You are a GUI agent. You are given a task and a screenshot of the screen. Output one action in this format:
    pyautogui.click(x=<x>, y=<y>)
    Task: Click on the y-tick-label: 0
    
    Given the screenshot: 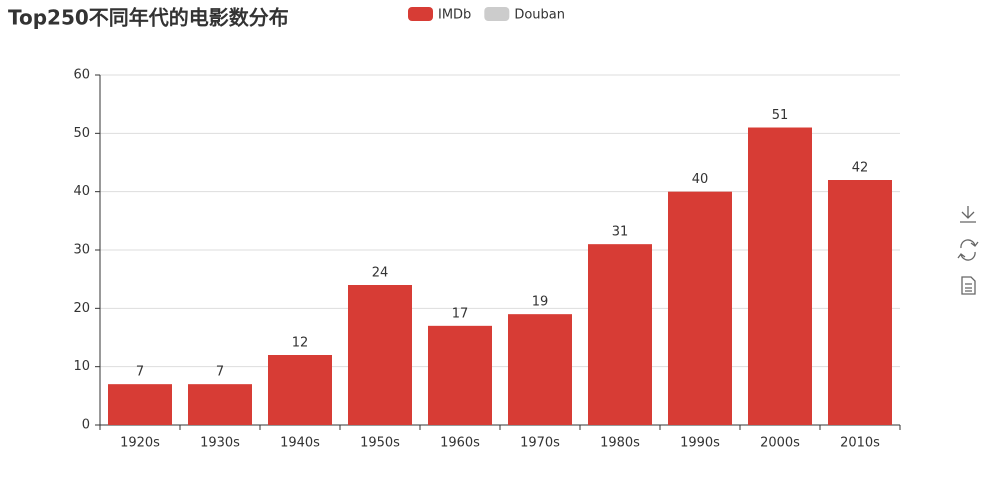 What is the action you would take?
    pyautogui.click(x=86, y=425)
    